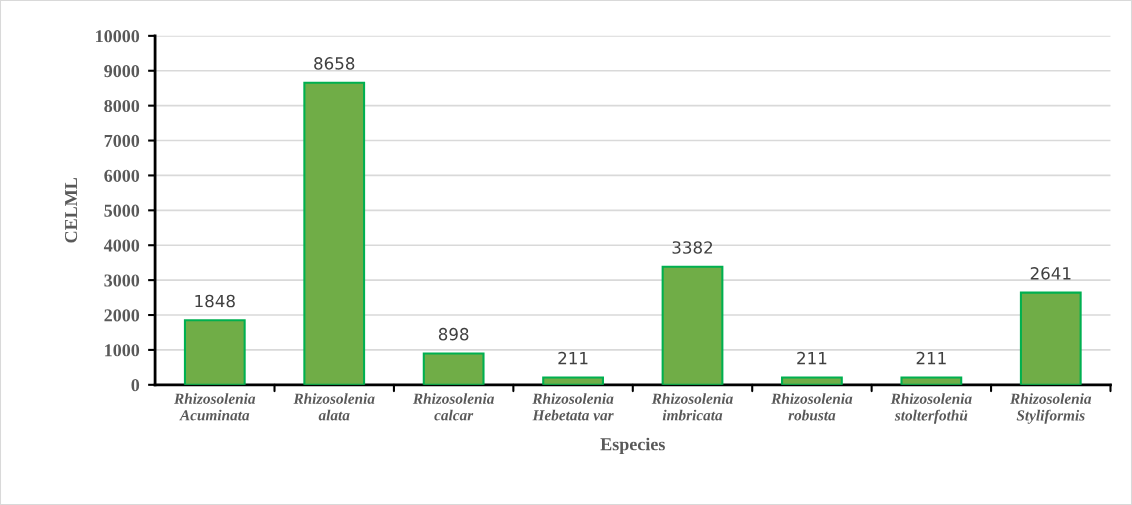  What do you see at coordinates (334, 63) in the screenshot?
I see `data-label: 8658` at bounding box center [334, 63].